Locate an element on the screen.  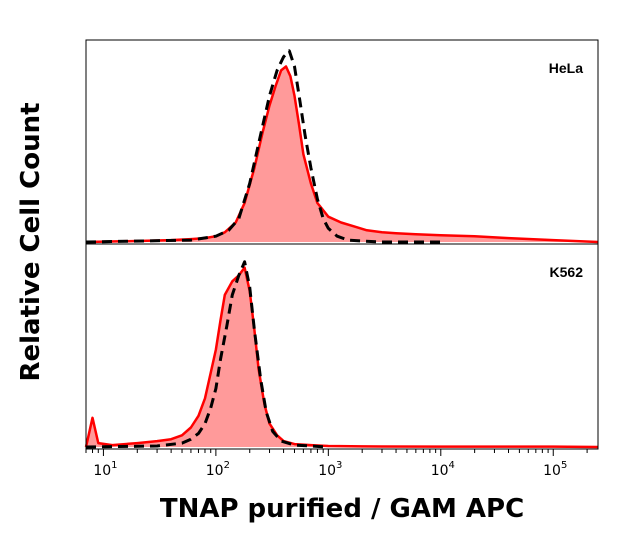
x-tick-label: 10³ is located at coordinates (330, 469).